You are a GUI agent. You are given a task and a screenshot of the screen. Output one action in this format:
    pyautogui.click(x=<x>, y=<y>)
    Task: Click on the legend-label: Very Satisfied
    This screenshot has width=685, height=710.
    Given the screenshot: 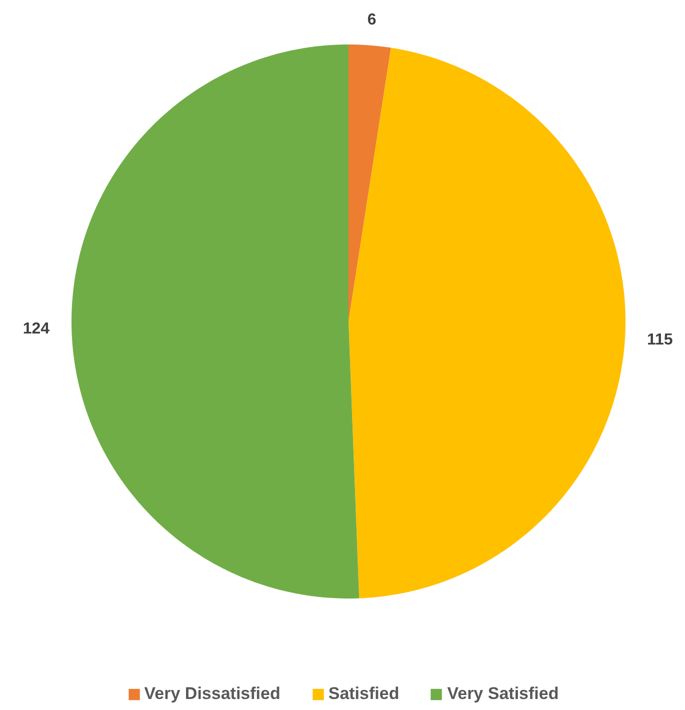 What is the action you would take?
    pyautogui.click(x=503, y=694)
    